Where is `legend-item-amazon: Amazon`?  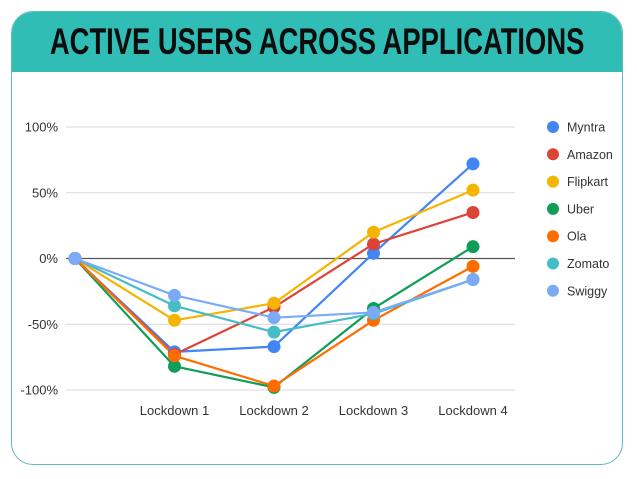
legend-item-amazon: Amazon is located at coordinates (580, 155).